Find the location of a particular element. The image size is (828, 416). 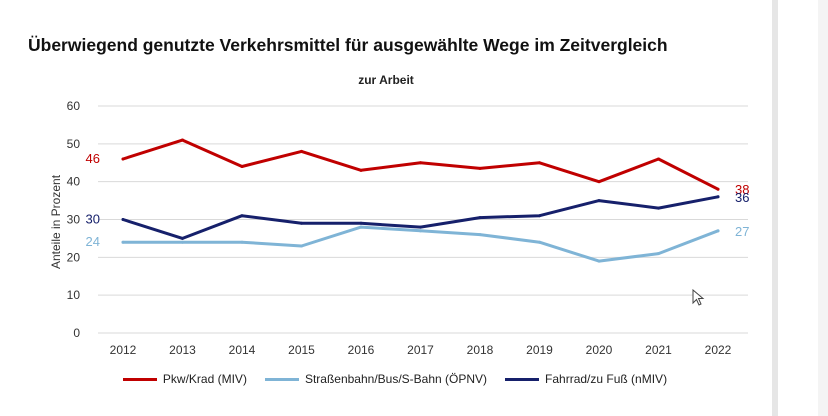

x-tick-label: 2012 is located at coordinates (123, 350).